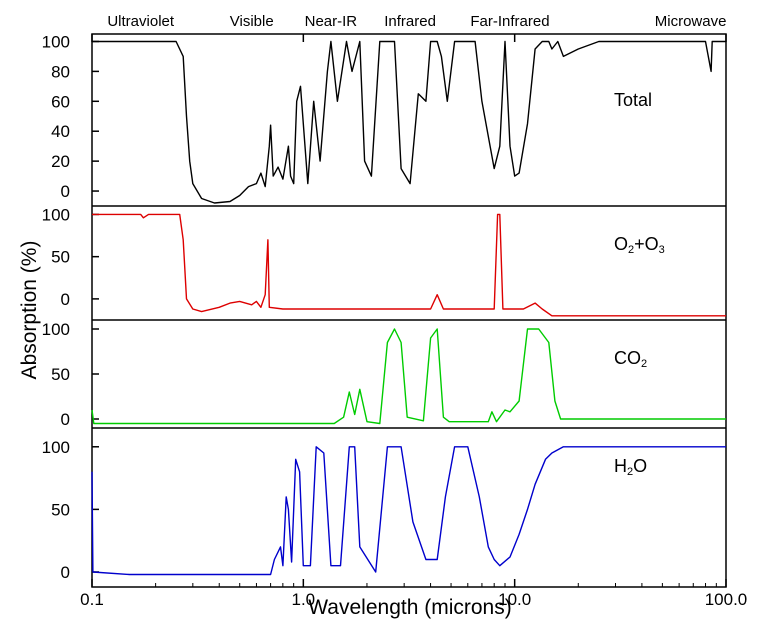 The image size is (760, 625). What do you see at coordinates (509, 21) in the screenshot?
I see `band-label: Far-Infrared` at bounding box center [509, 21].